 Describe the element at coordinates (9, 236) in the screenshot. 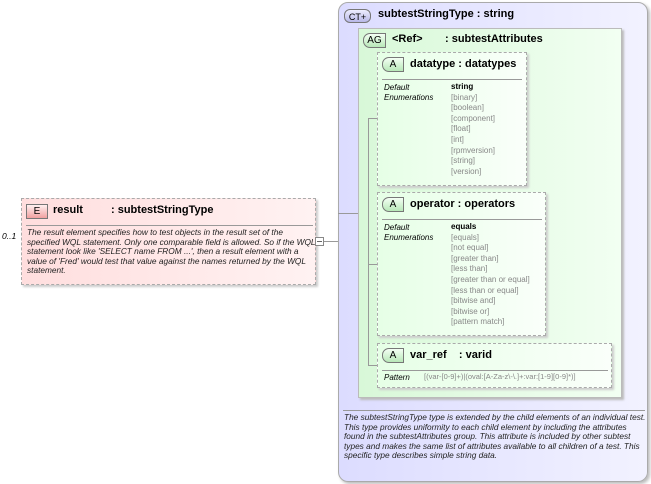

I see `cardinality: 0..1` at that location.